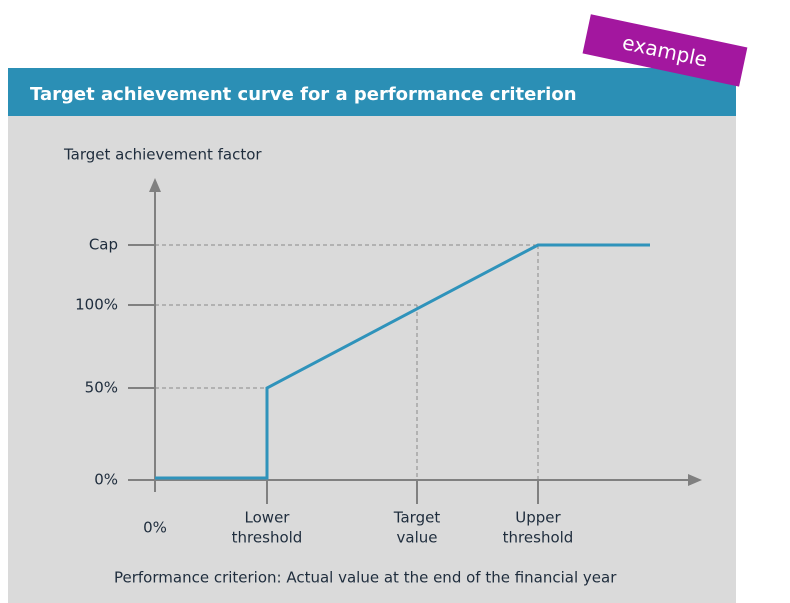 This screenshot has height=603, width=790. What do you see at coordinates (268, 518) in the screenshot?
I see `x-tick-label: Lower` at bounding box center [268, 518].